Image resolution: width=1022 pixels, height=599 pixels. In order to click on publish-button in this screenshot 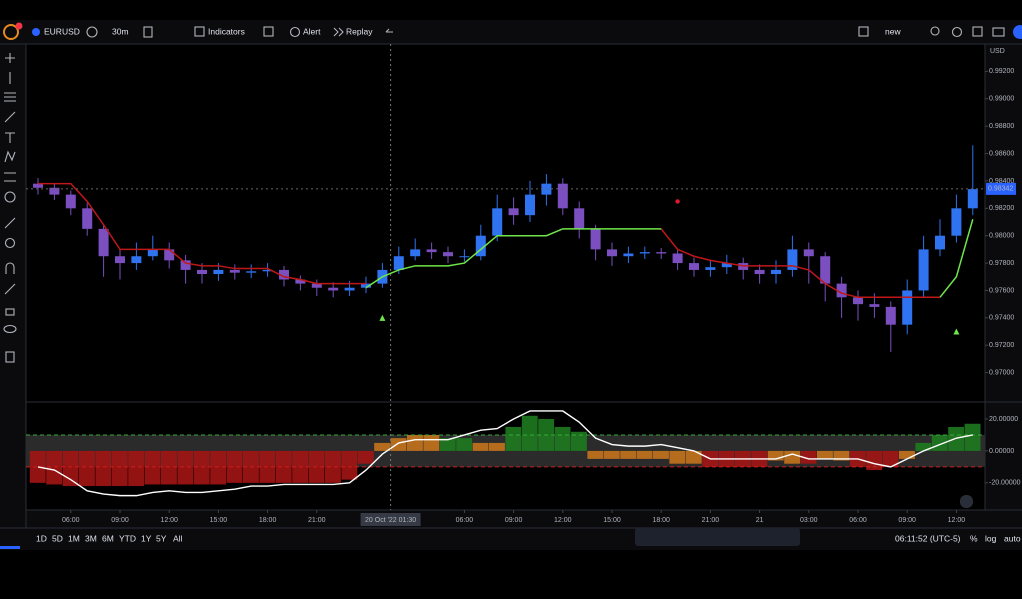, I will do `click(1017, 32)`.